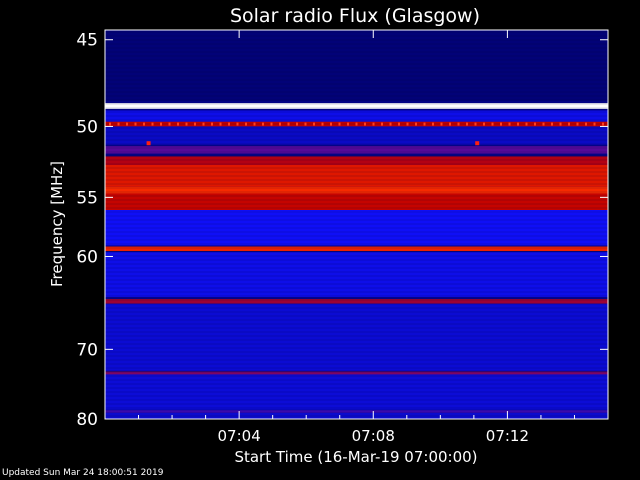 Image resolution: width=640 pixels, height=480 pixels. Describe the element at coordinates (373, 436) in the screenshot. I see `x-tick-label-1: 07:08` at that location.